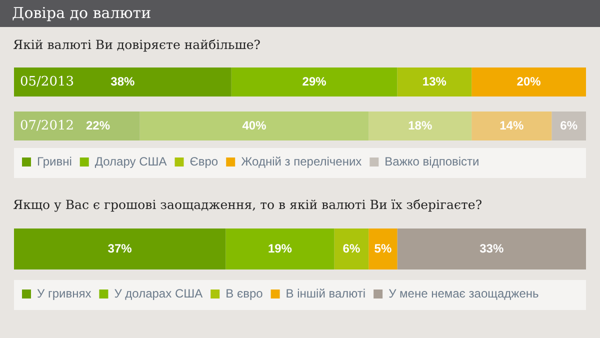 The width and height of the screenshot is (600, 338). What do you see at coordinates (204, 161) in the screenshot?
I see `legend-label: Євро` at bounding box center [204, 161].